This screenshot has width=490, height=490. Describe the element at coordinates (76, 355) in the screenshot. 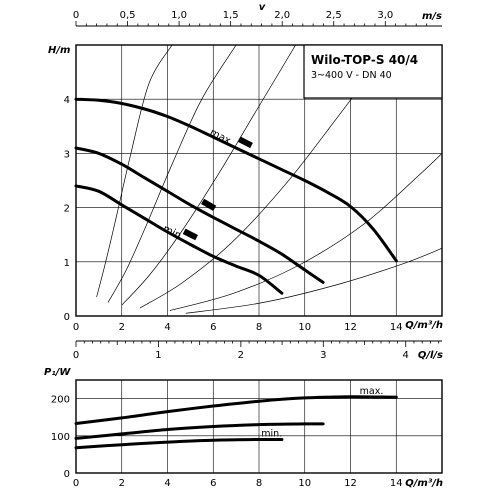

I see `flow-ls-tick-label: 0` at that location.